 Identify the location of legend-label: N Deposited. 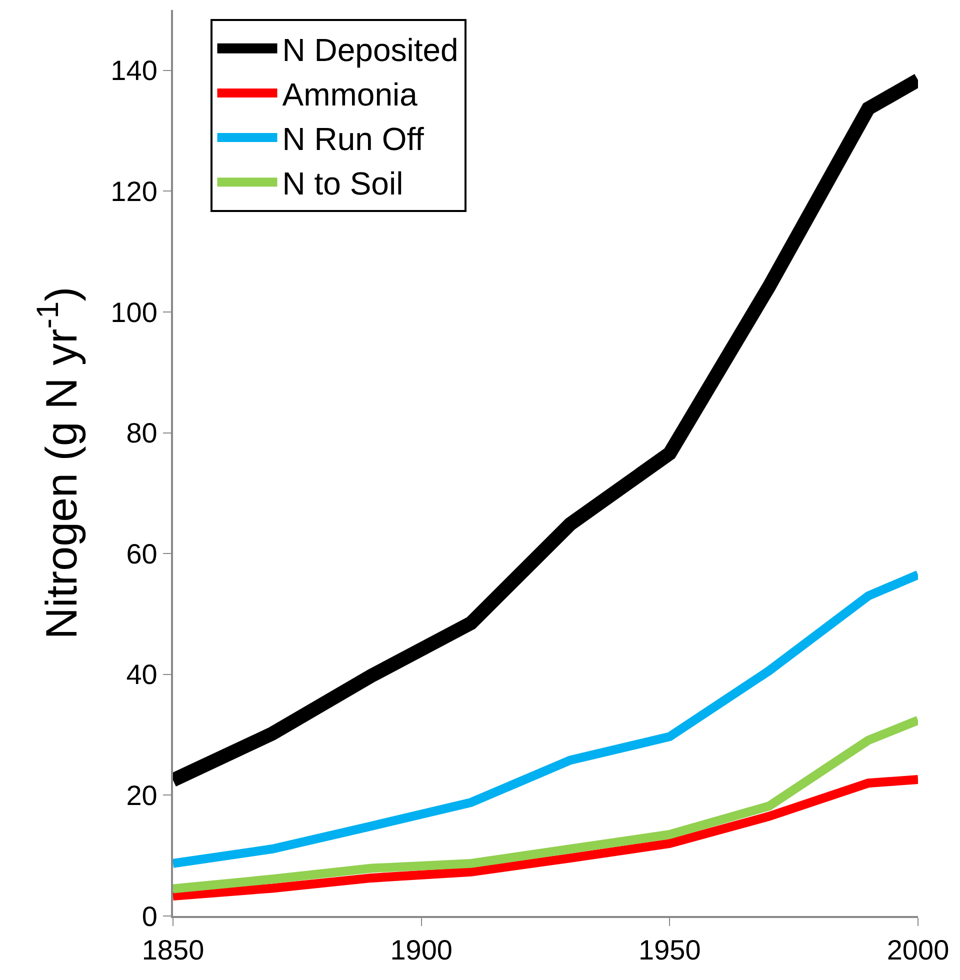
(370, 50).